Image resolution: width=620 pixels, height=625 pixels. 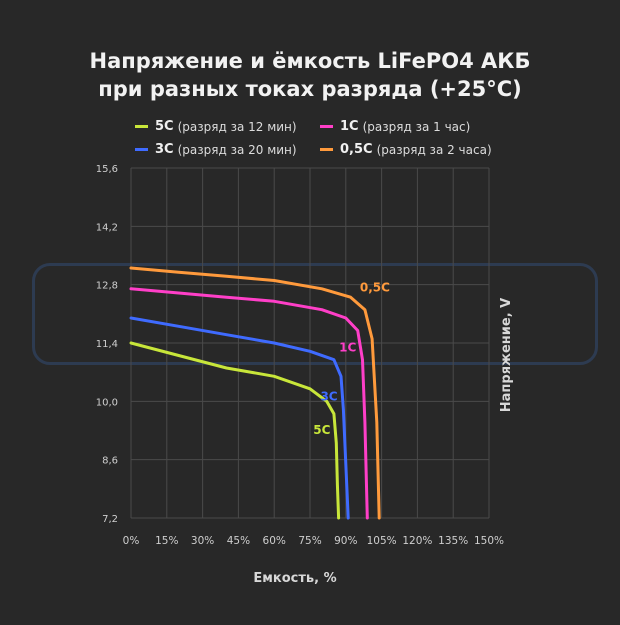 I want to click on y-tick-label-0: 15,6, so click(x=107, y=169).